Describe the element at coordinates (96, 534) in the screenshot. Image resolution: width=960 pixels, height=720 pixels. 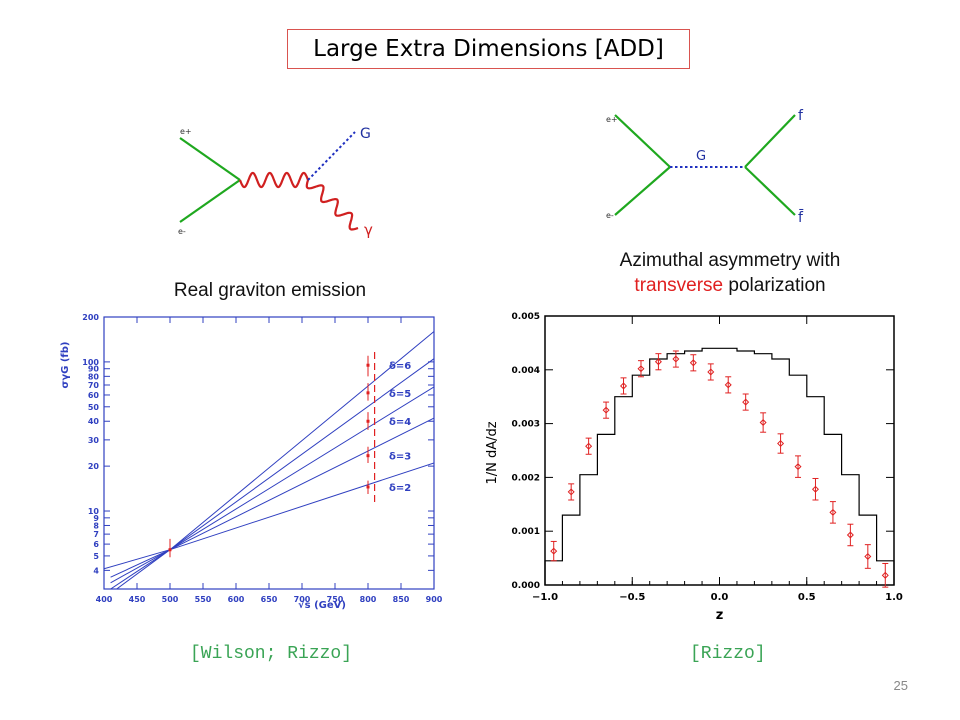
I see `left-y-tick-label: 7` at that location.